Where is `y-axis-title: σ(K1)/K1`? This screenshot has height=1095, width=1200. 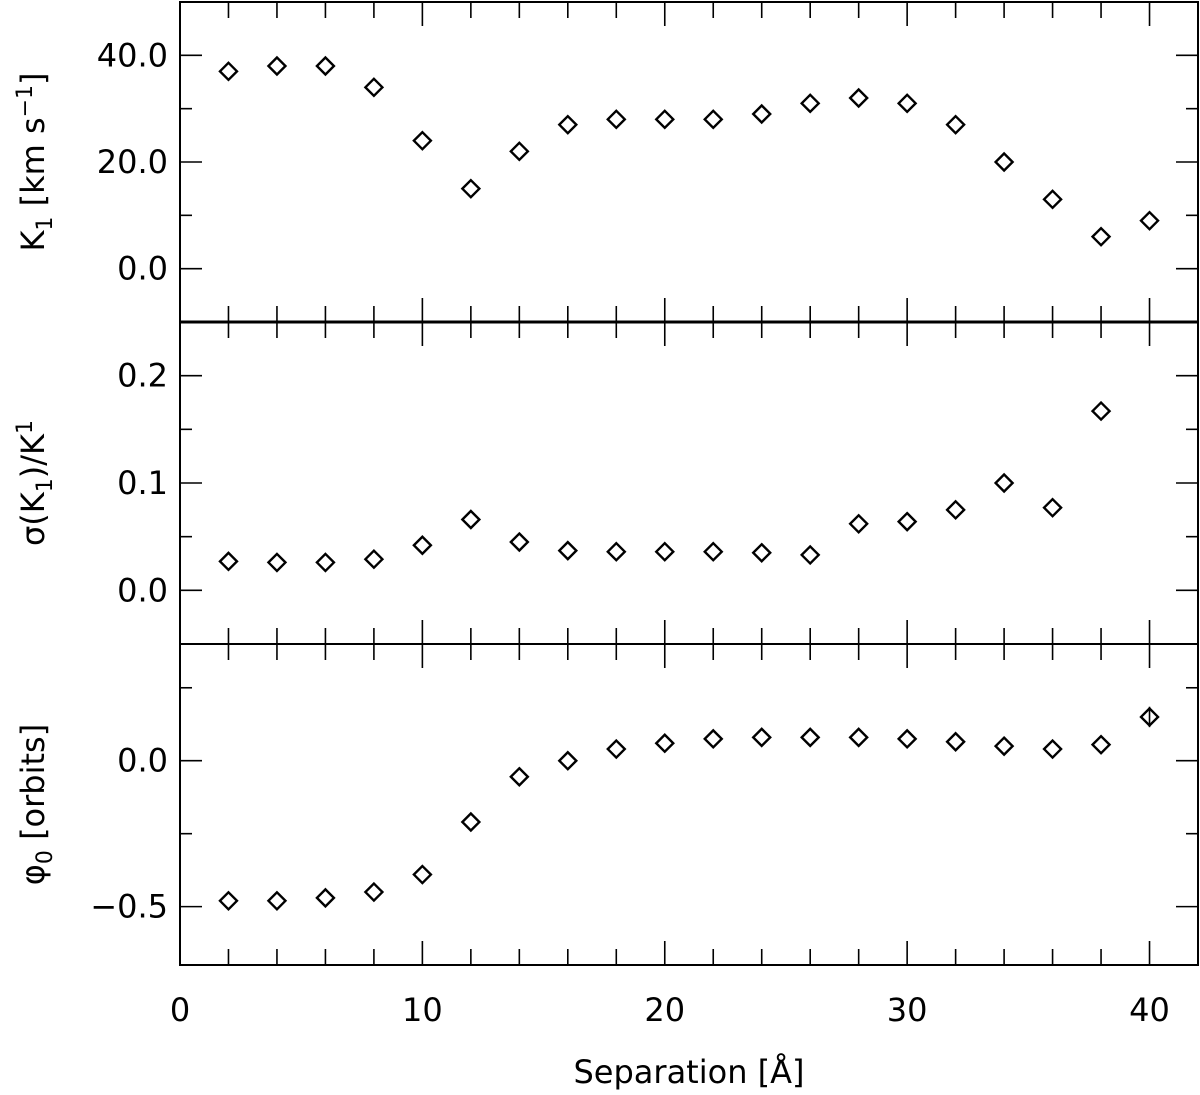
y-axis-title: σ(K1)/K1 is located at coordinates (35, 483).